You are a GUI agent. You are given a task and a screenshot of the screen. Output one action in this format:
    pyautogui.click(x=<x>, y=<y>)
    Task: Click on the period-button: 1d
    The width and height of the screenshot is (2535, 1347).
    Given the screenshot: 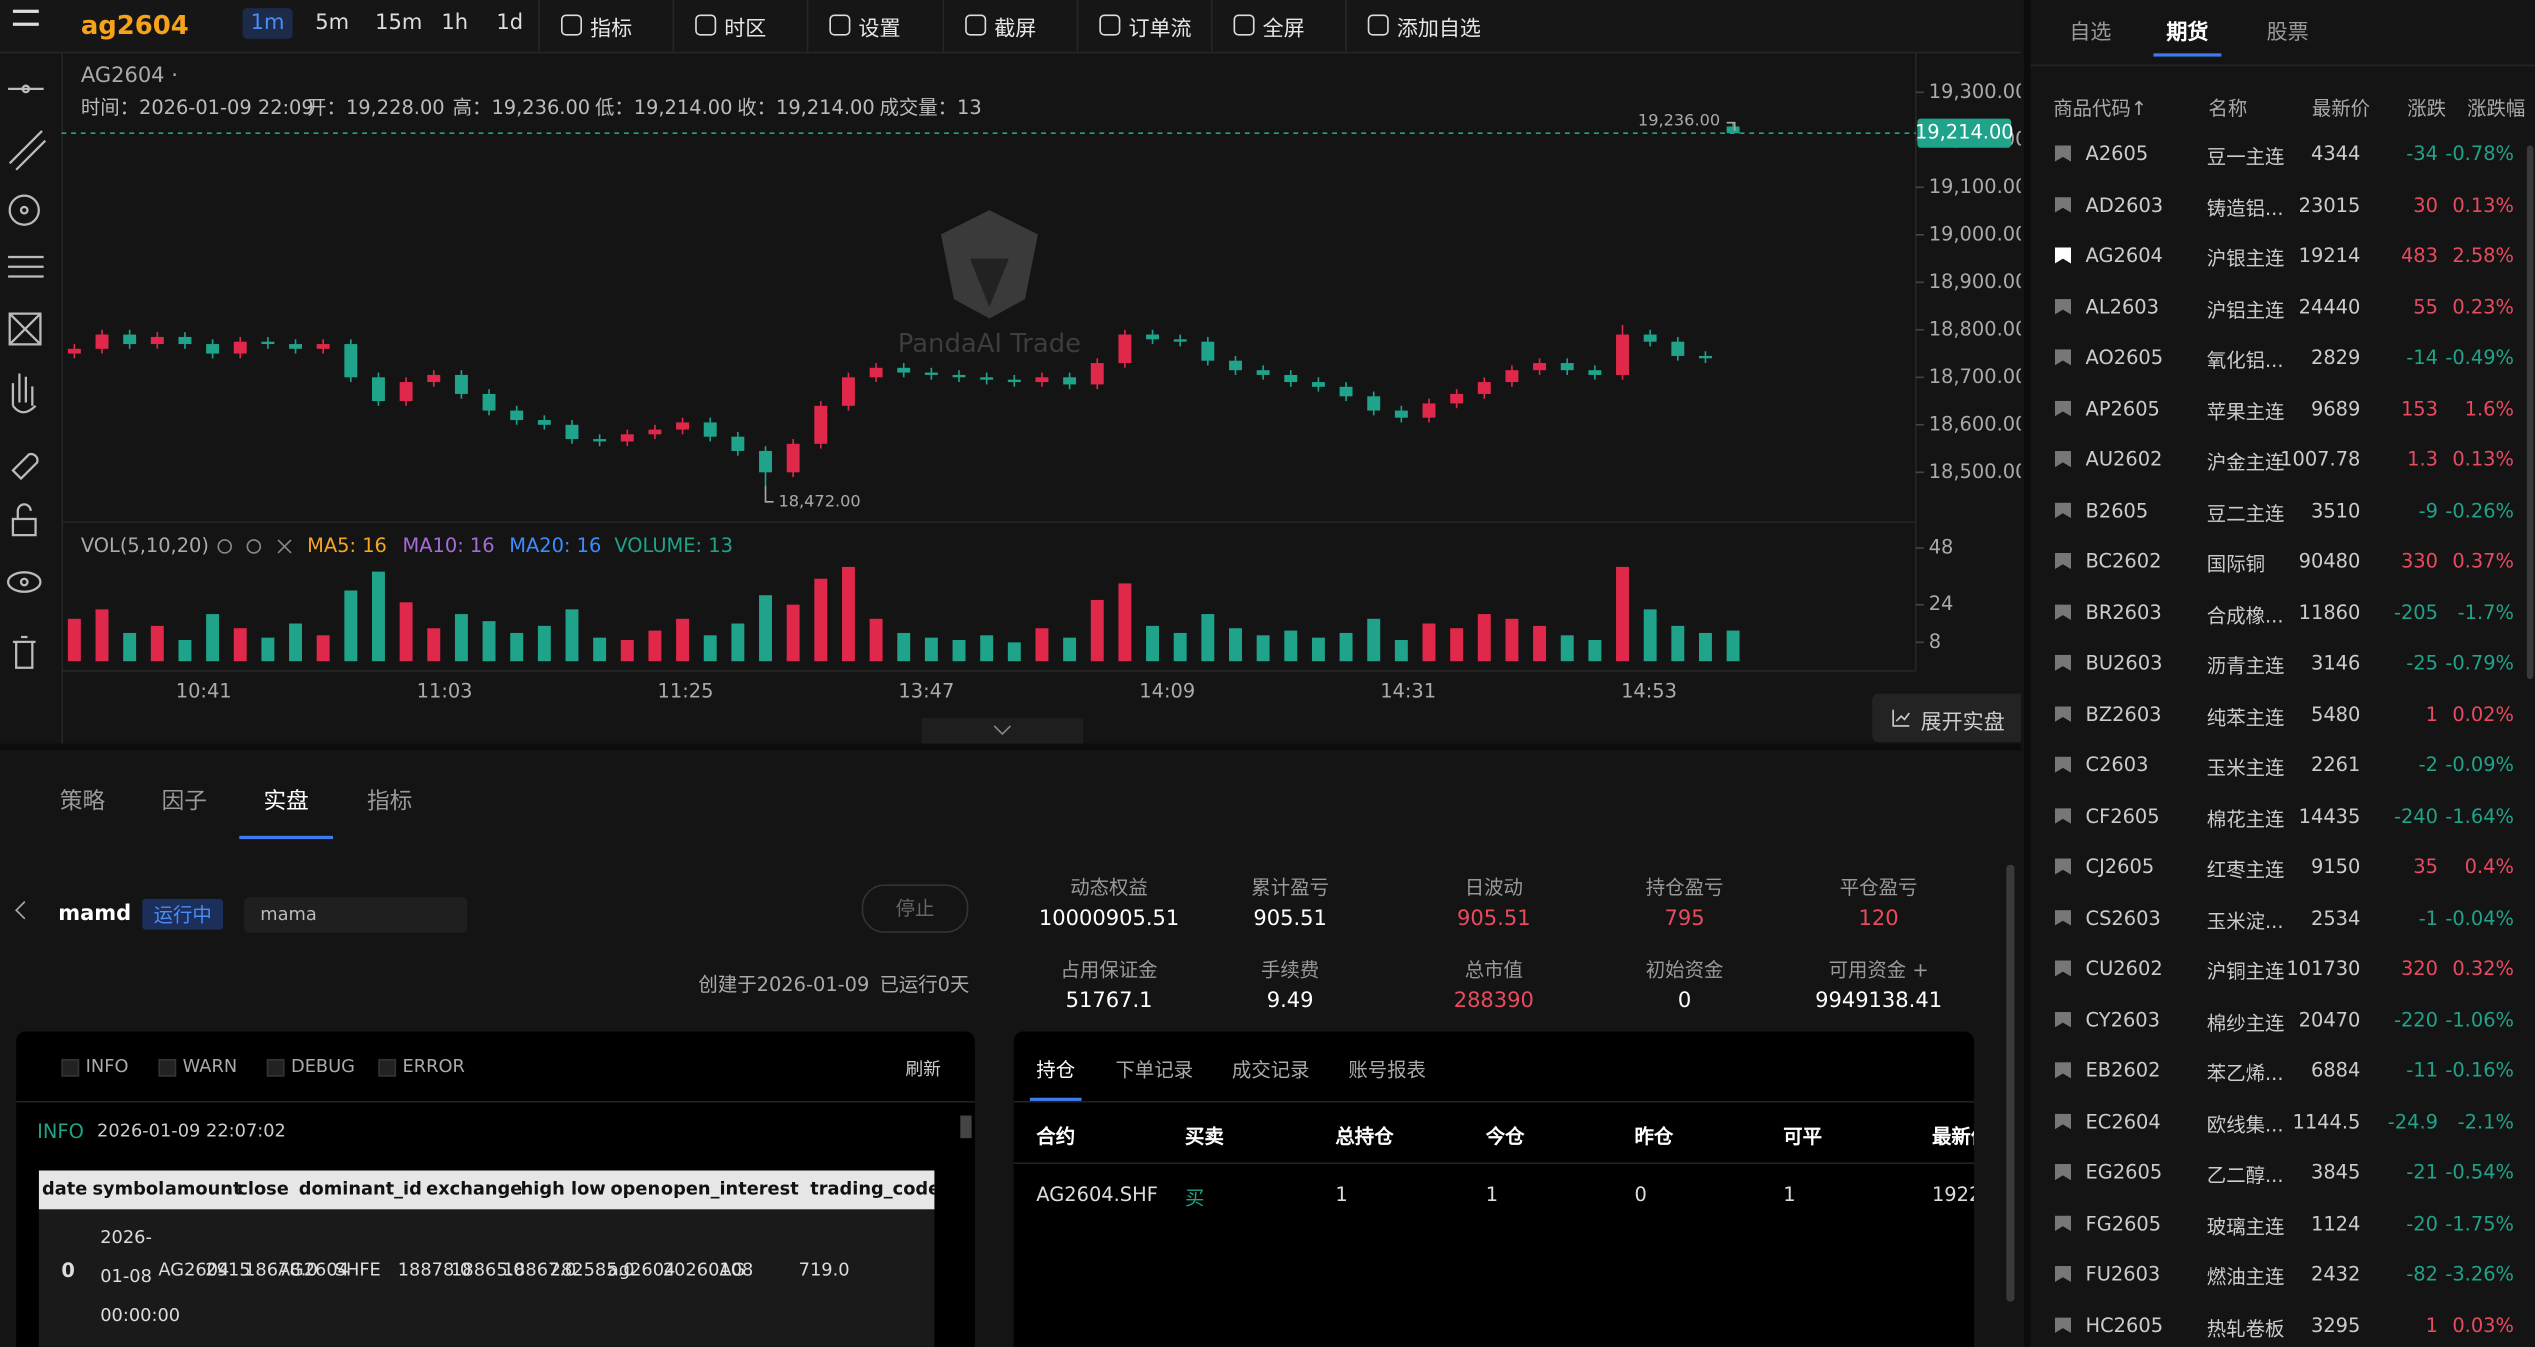 What is the action you would take?
    pyautogui.click(x=510, y=23)
    